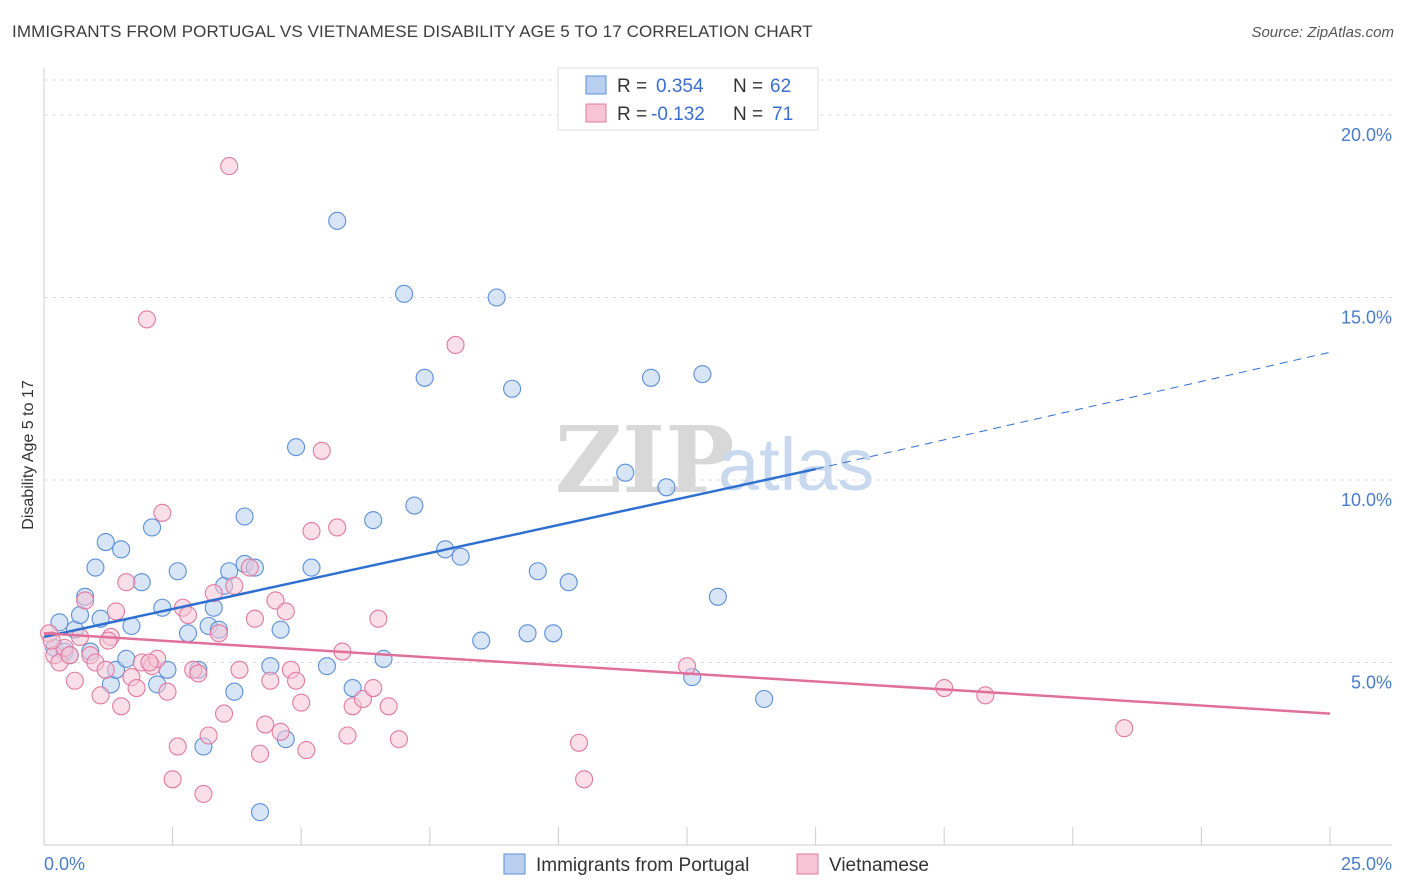  Describe the element at coordinates (1366, 318) in the screenshot. I see `y-tick-label: 15.0%` at that location.